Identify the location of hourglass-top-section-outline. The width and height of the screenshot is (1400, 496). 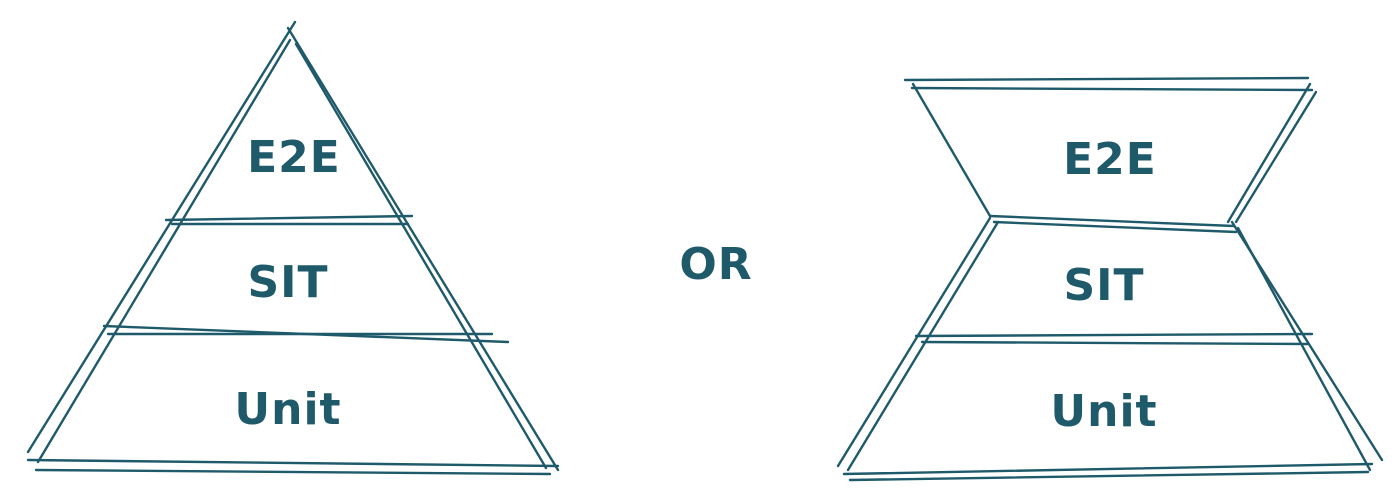
(1110, 150).